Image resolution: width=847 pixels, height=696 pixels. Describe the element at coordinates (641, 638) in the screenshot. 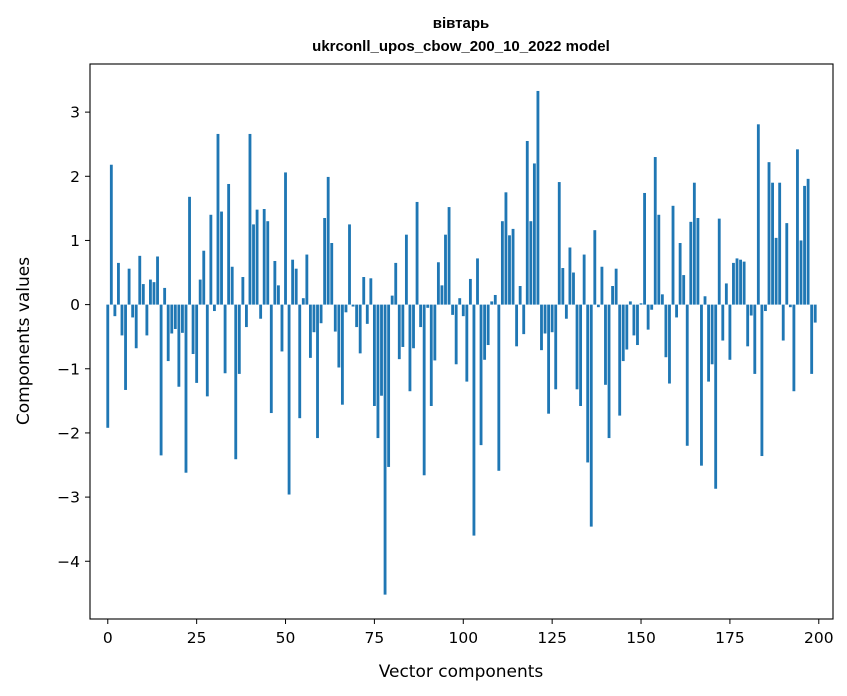

I see `x-tick-label-150: 150` at that location.